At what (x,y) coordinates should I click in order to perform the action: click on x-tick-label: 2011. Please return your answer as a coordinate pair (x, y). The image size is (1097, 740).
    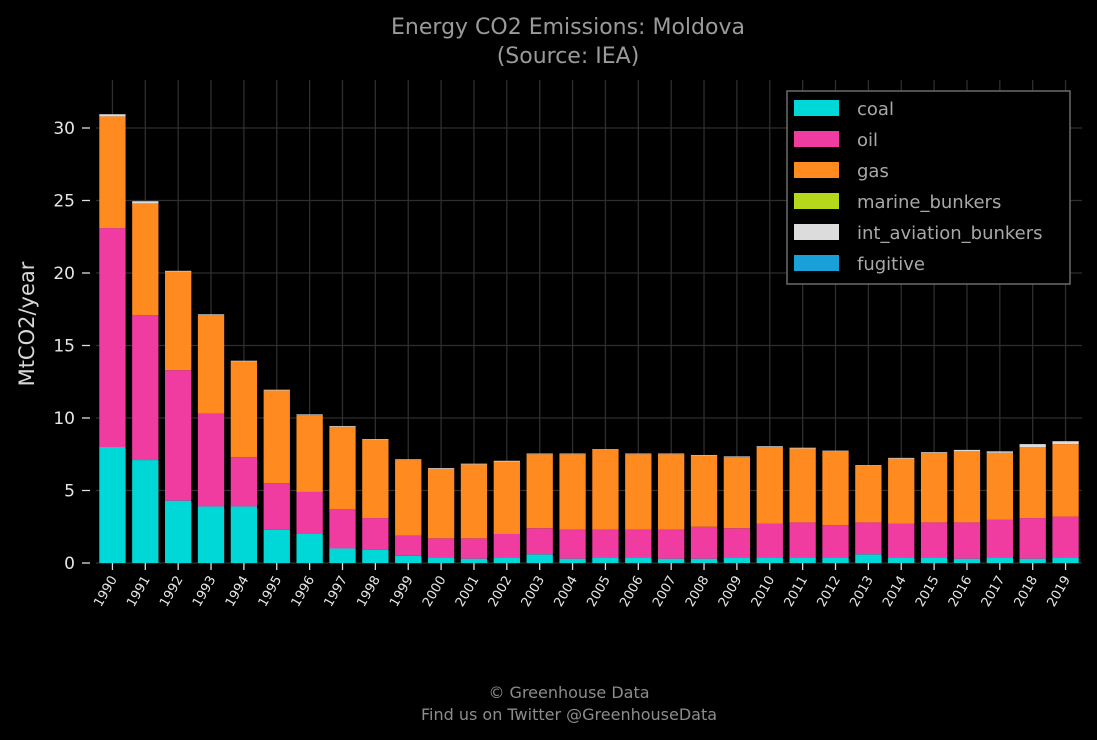
    Looking at the image, I should click on (797, 592).